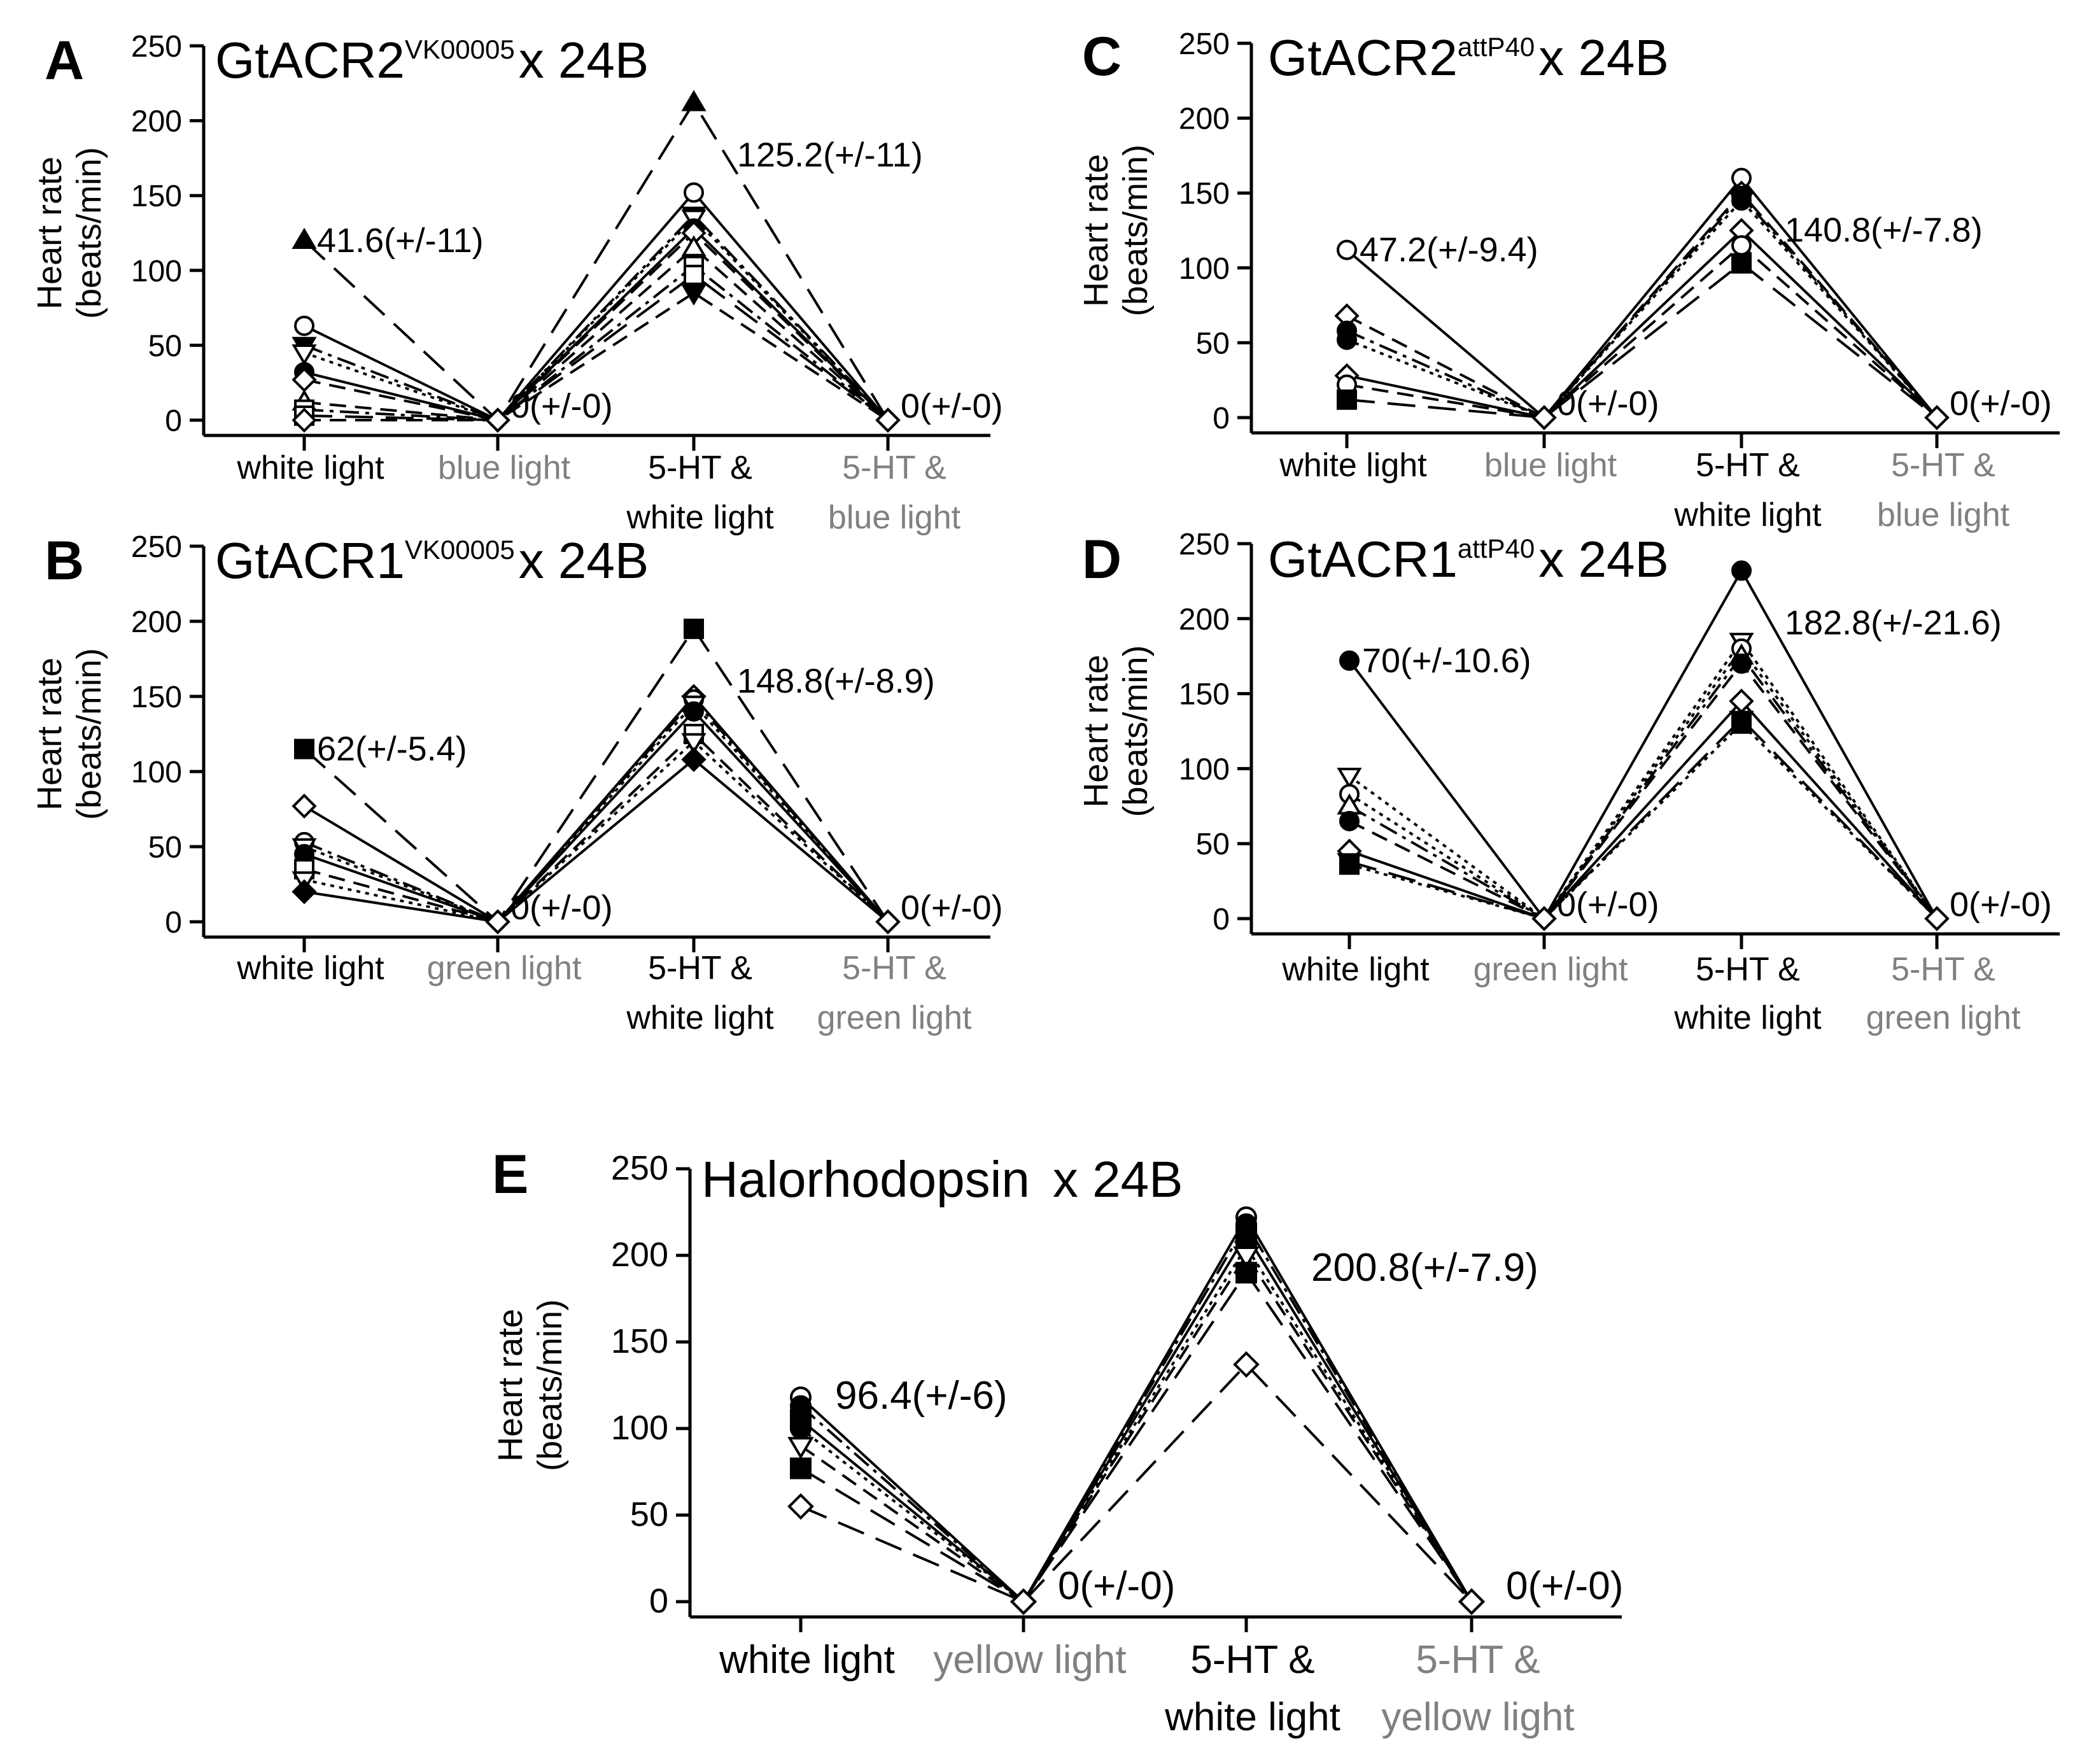 This screenshot has height=1764, width=2075. Describe the element at coordinates (1551, 466) in the screenshot. I see `x-category-label: blue light` at that location.